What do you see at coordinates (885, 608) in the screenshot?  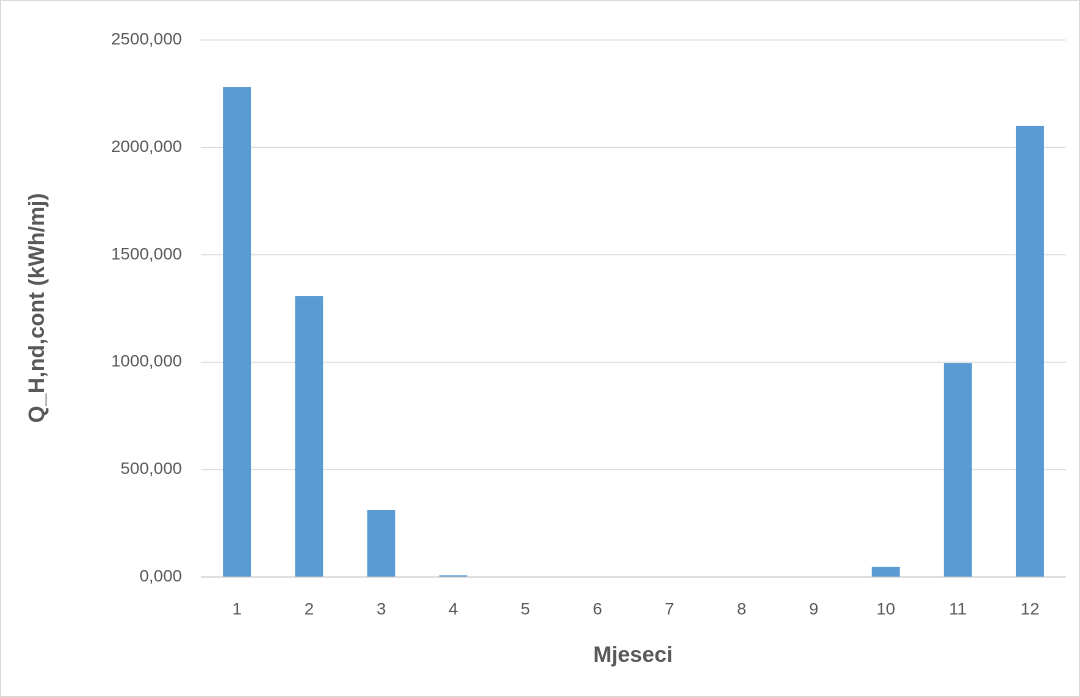 I see `x-tick-label: 10` at bounding box center [885, 608].